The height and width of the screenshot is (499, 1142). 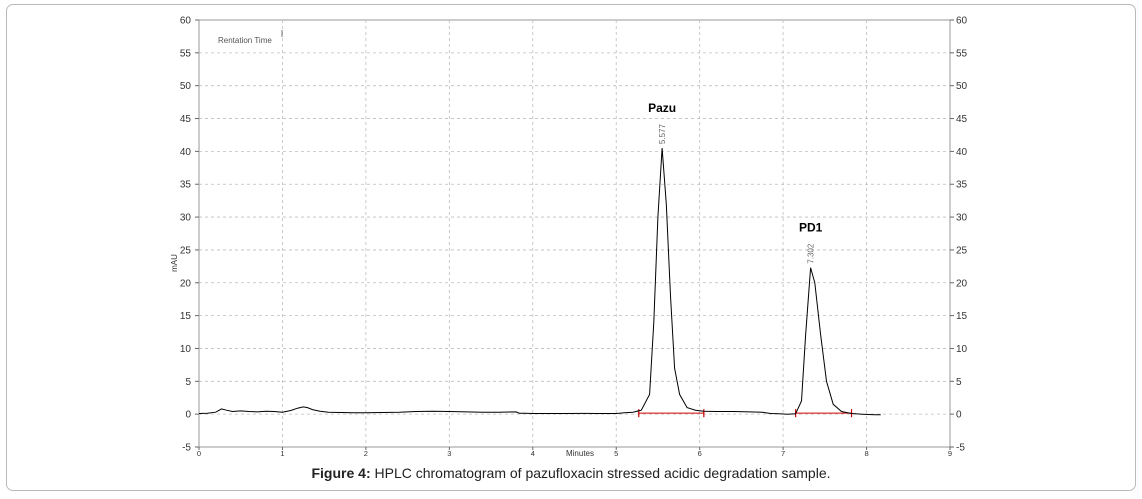 I want to click on x-tick-label: 0, so click(x=199, y=453).